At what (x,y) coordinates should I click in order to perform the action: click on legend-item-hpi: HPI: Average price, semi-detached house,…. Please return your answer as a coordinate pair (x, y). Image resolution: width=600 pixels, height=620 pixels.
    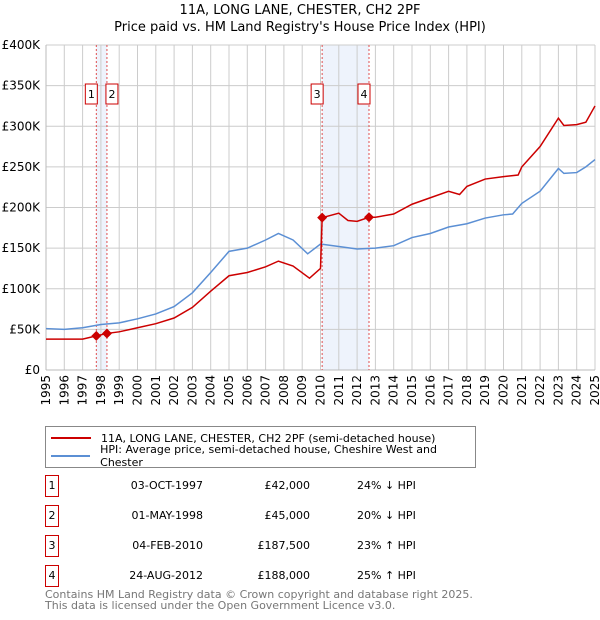
    Looking at the image, I should click on (263, 456).